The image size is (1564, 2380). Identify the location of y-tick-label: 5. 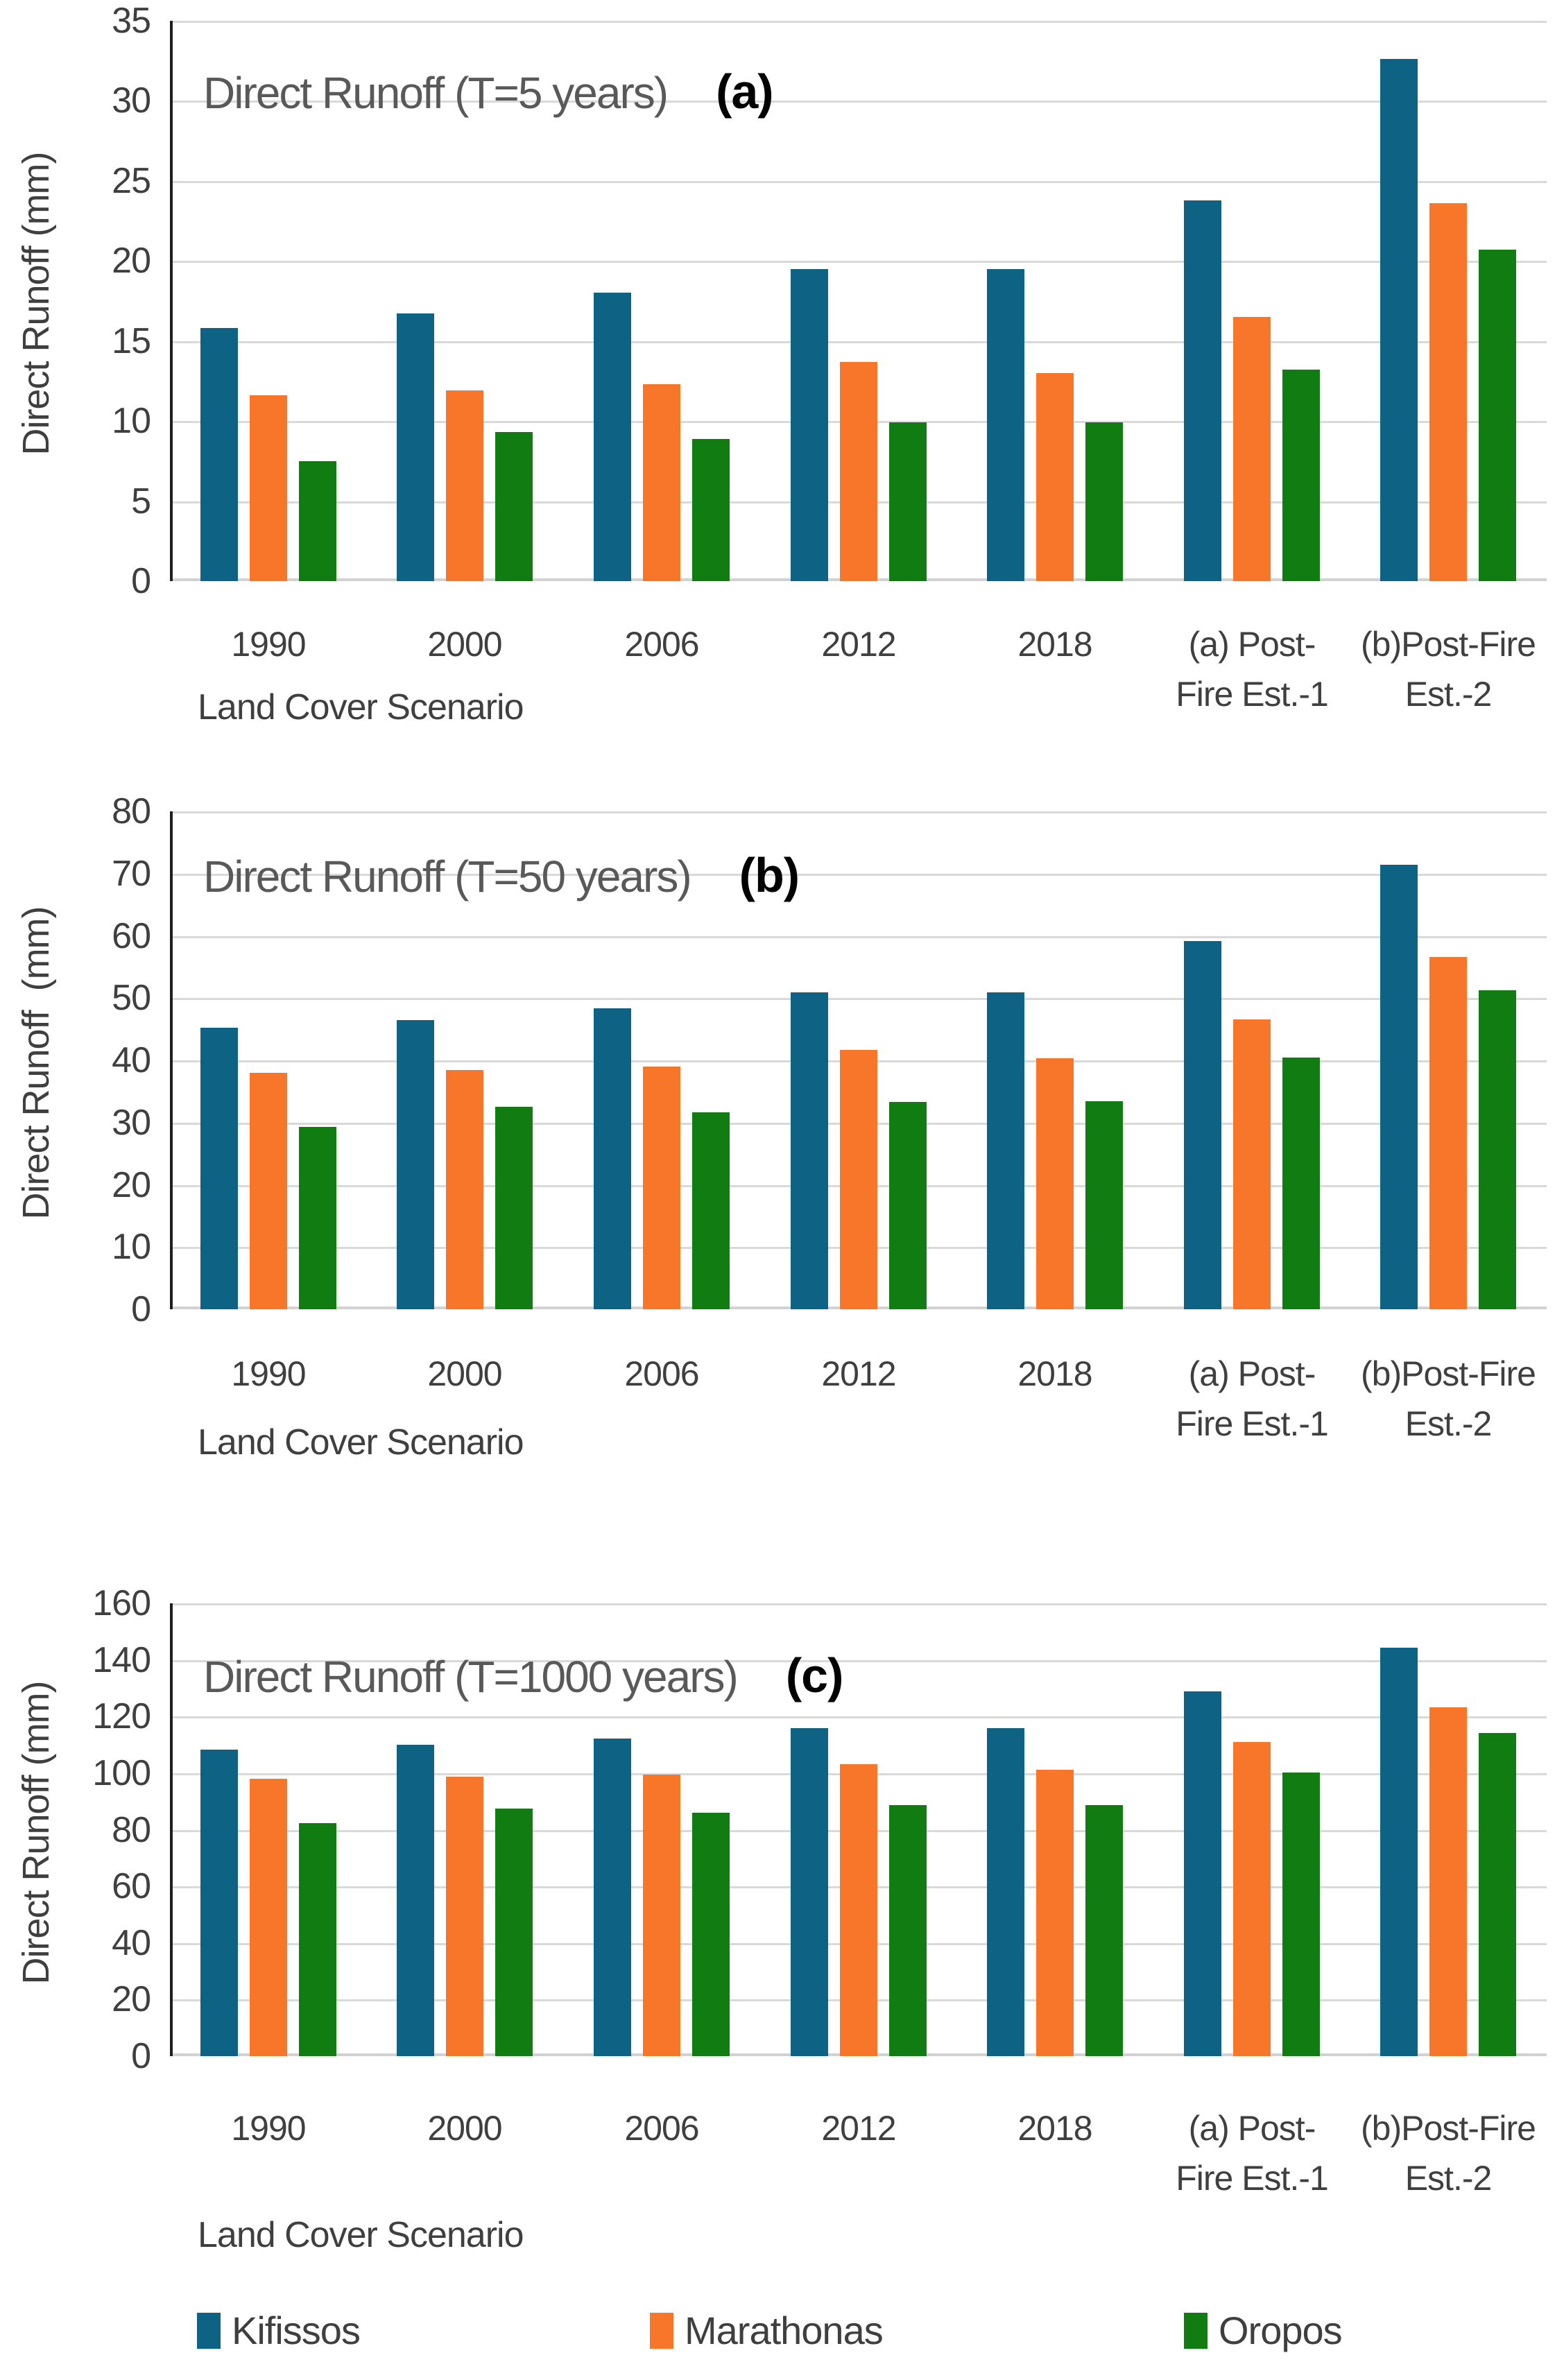
(141, 501).